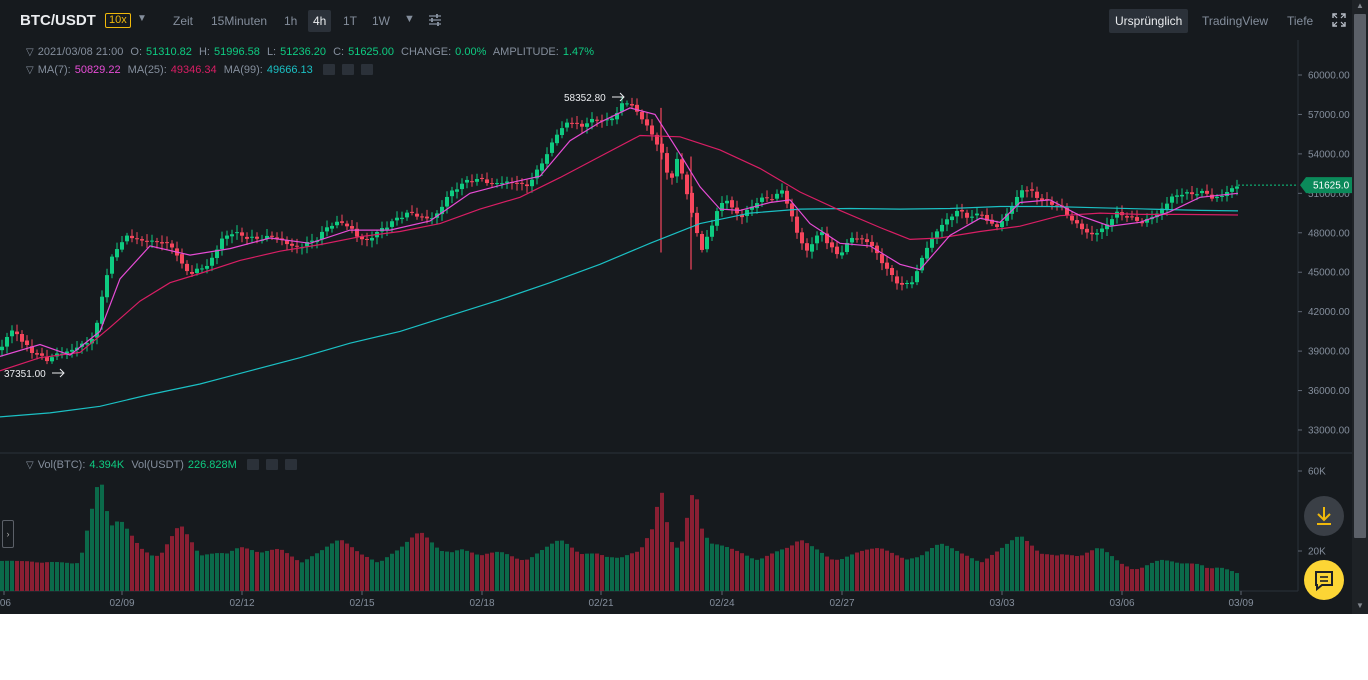 Image resolution: width=1368 pixels, height=680 pixels. Describe the element at coordinates (320, 21) in the screenshot. I see `timeframe-4h: 4h` at that location.